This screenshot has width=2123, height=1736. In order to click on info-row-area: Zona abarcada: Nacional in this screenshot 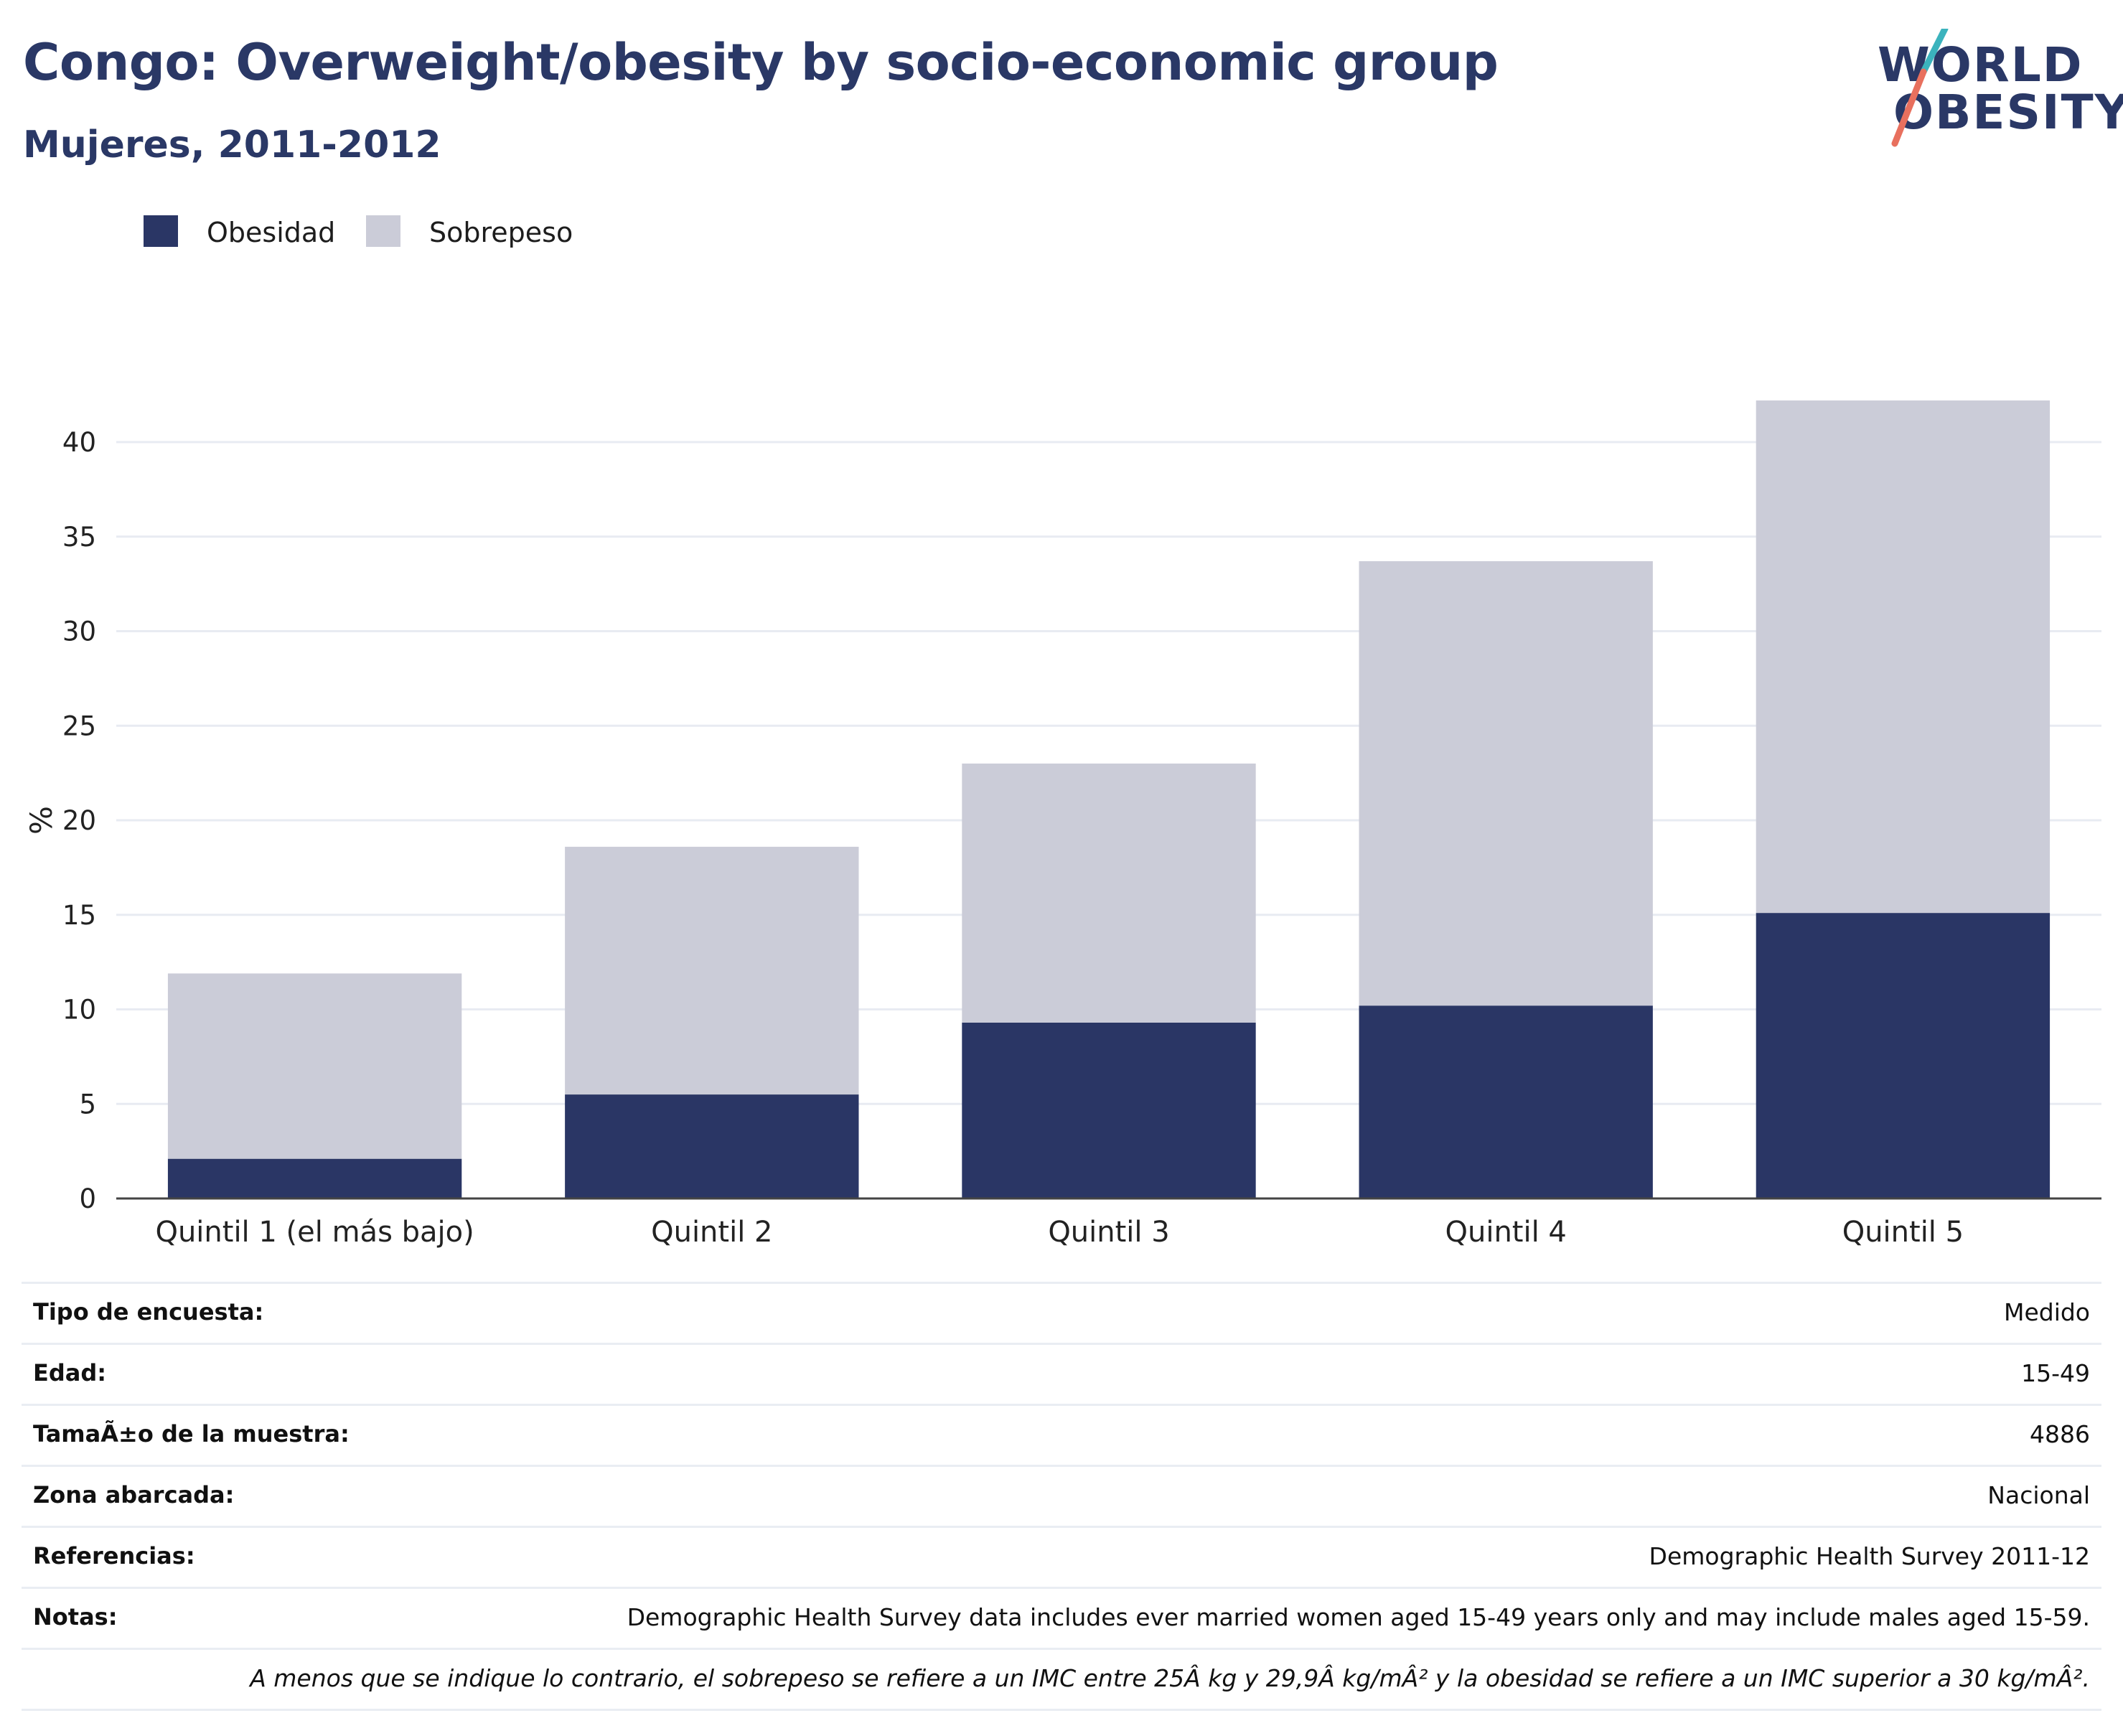, I will do `click(1061, 1495)`.